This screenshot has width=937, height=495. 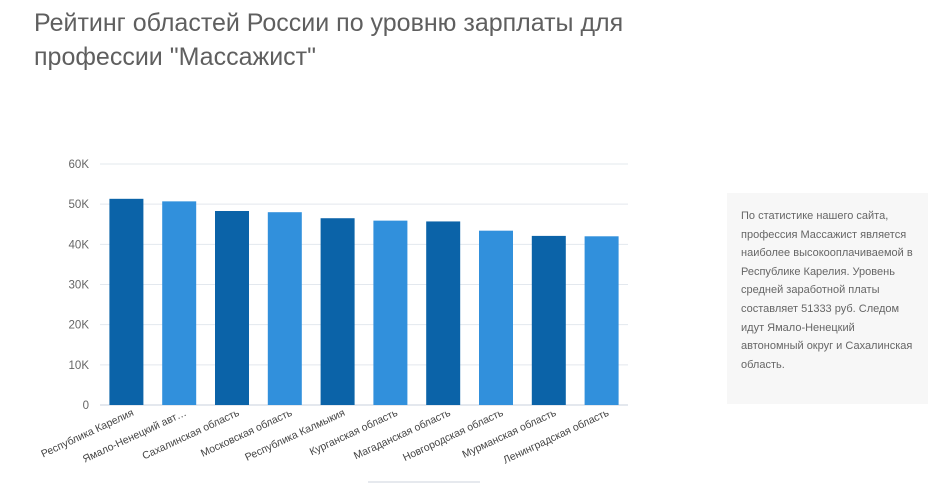 What do you see at coordinates (390, 312) in the screenshot?
I see `bar: Курганская область: 45900` at bounding box center [390, 312].